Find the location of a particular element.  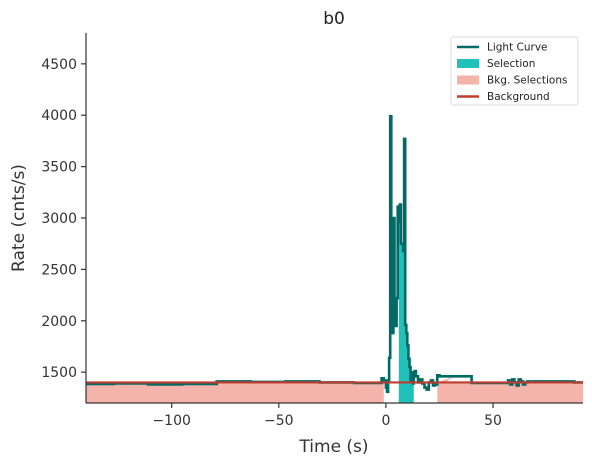

y-tick-label: 4500 is located at coordinates (59, 65).